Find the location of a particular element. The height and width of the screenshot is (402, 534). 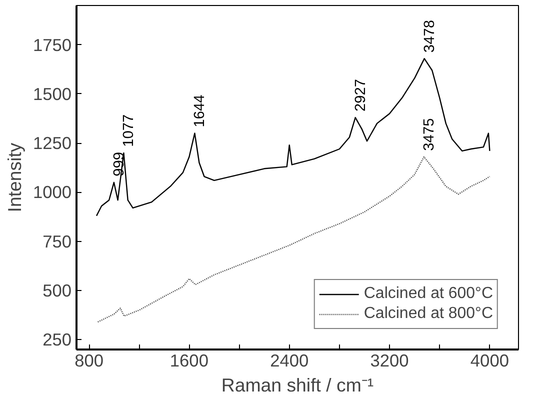

y-axis-title: Intensity is located at coordinates (14, 177).